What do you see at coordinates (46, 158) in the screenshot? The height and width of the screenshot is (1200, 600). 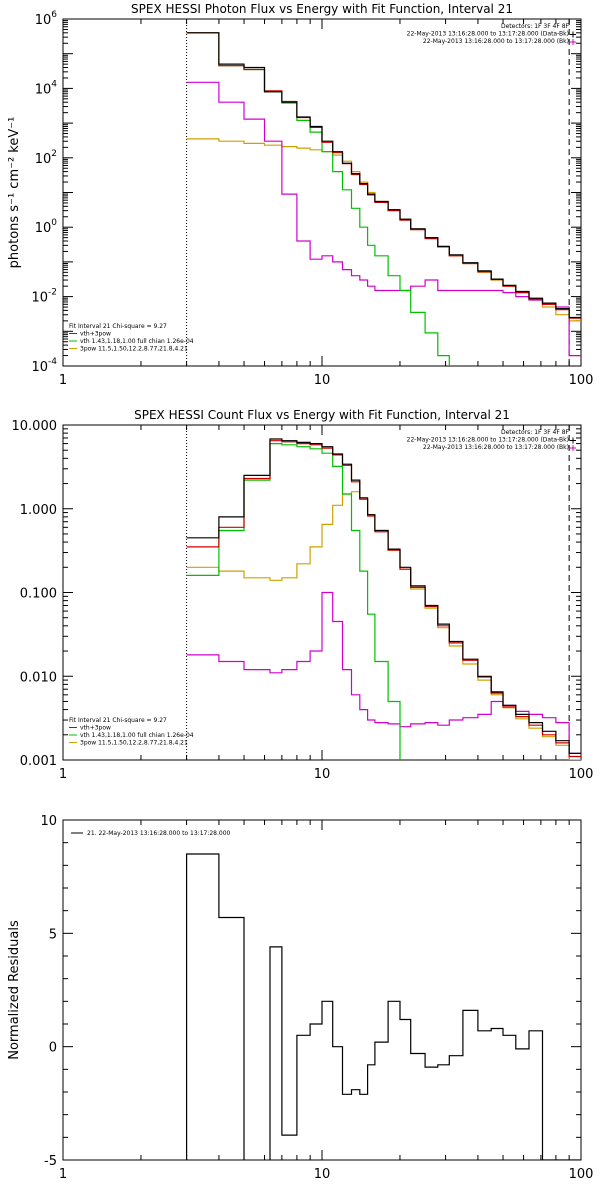 I see `y-tick-label: 10²` at bounding box center [46, 158].